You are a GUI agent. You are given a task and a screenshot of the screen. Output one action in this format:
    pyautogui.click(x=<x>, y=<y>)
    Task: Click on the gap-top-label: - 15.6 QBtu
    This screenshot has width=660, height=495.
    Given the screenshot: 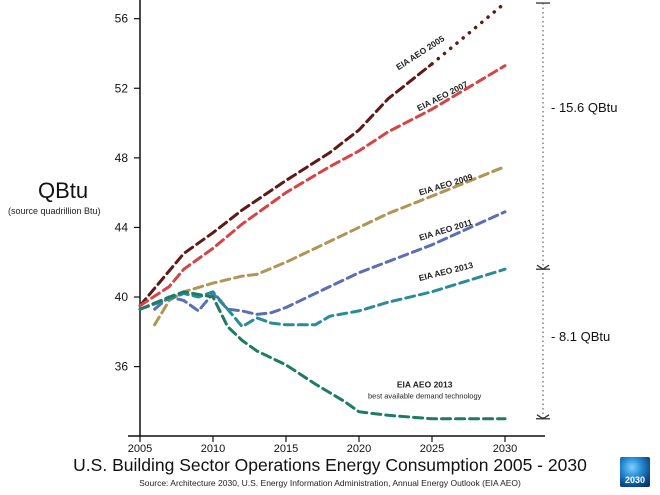 What is the action you would take?
    pyautogui.click(x=584, y=107)
    